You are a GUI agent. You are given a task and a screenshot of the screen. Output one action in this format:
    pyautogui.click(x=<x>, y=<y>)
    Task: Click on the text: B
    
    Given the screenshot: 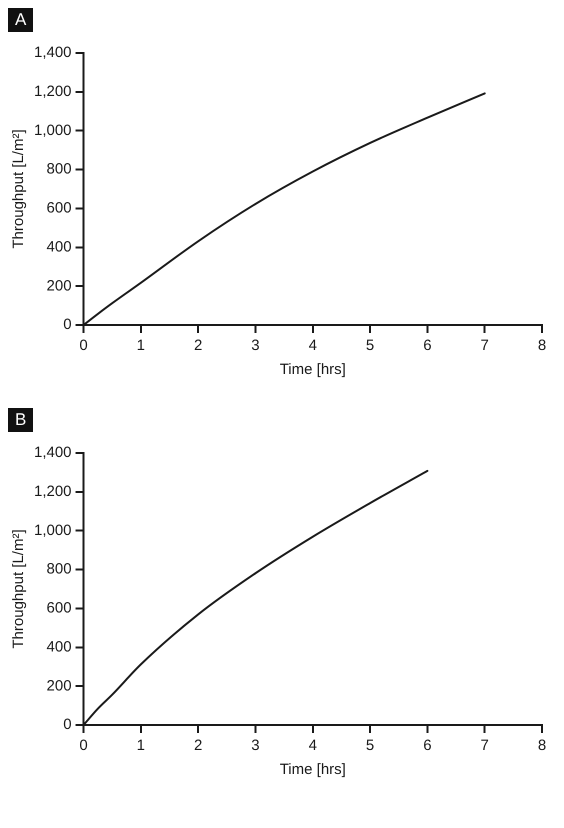 What is the action you would take?
    pyautogui.click(x=21, y=420)
    